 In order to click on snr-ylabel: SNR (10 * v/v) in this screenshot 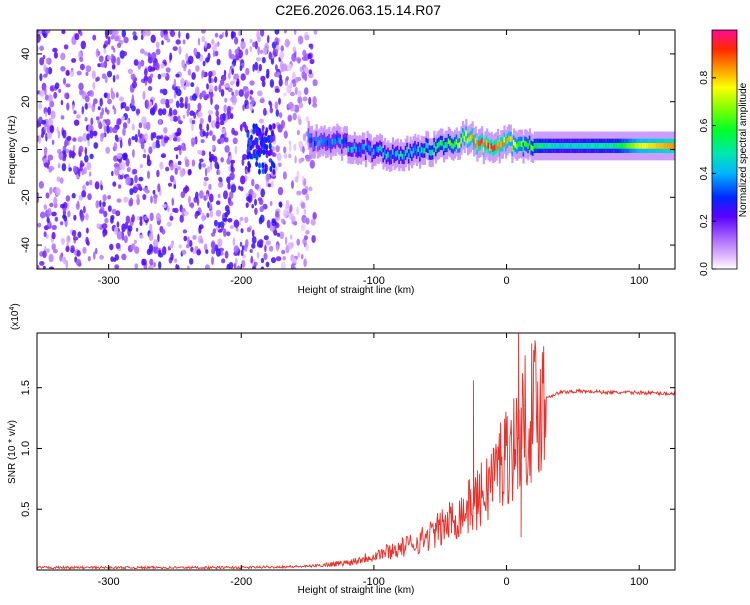, I will do `click(12, 452)`.